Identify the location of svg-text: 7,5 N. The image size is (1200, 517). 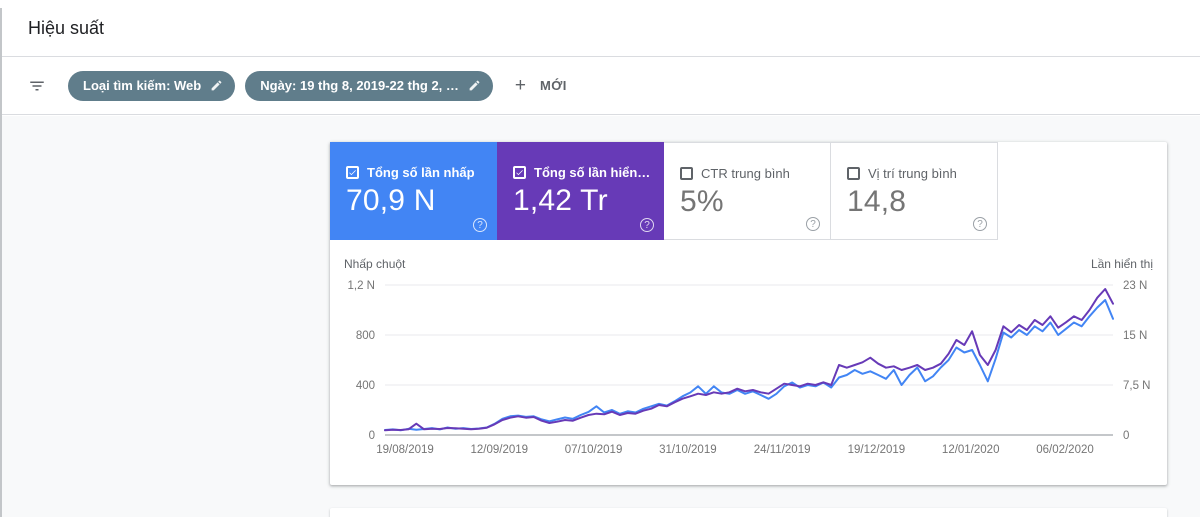
(1137, 386).